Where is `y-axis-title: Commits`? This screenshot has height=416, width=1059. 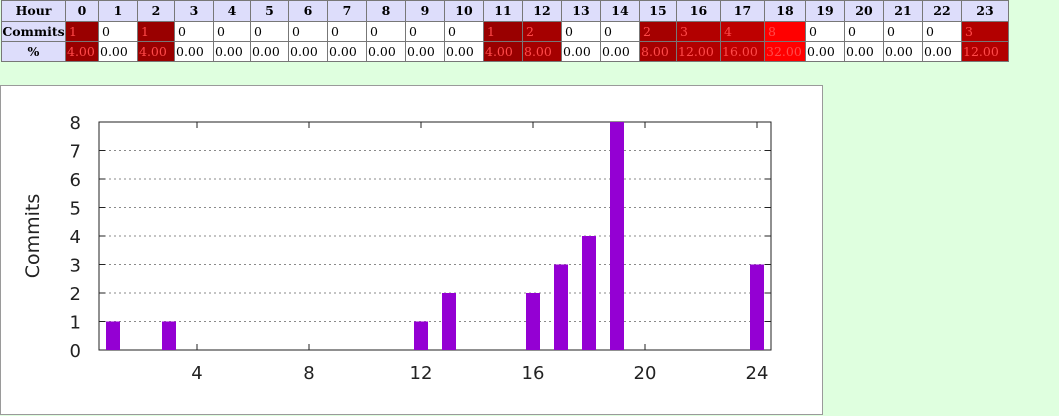
y-axis-title: Commits is located at coordinates (33, 236).